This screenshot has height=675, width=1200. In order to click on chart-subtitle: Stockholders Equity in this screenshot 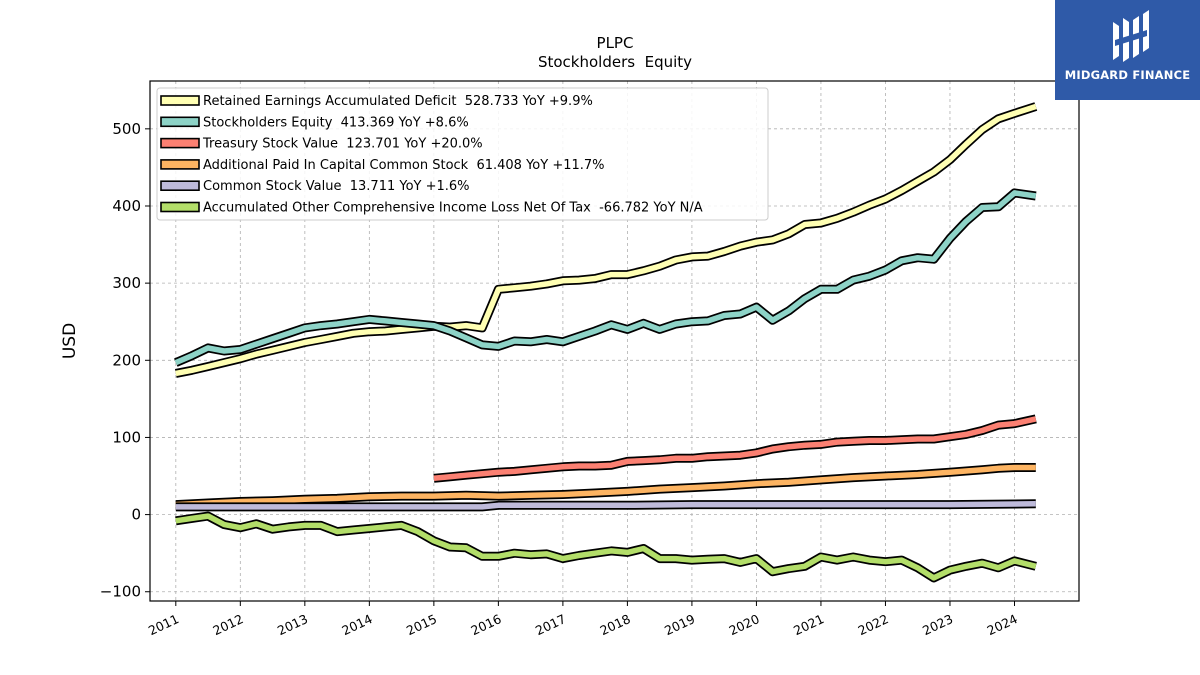, I will do `click(615, 62)`.